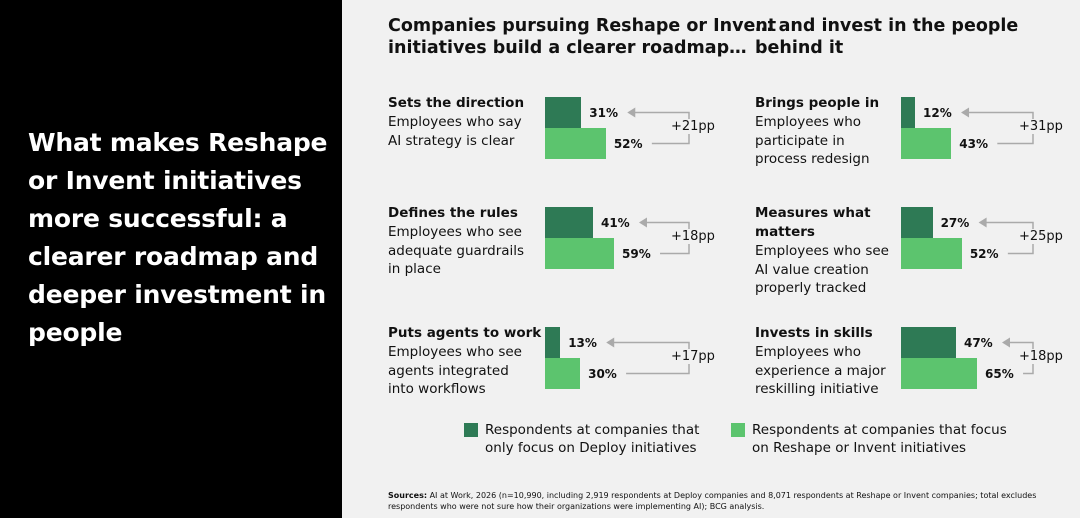 This screenshot has width=1080, height=518. What do you see at coordinates (448, 370) in the screenshot?
I see `puts-agents-to-work-description-line-2: agents integrated` at bounding box center [448, 370].